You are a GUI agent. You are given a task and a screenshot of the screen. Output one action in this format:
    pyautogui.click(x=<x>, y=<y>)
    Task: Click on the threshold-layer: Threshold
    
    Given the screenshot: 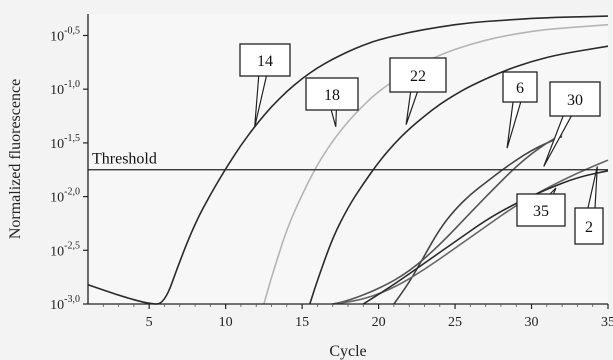 What is the action you would take?
    pyautogui.click(x=348, y=161)
    